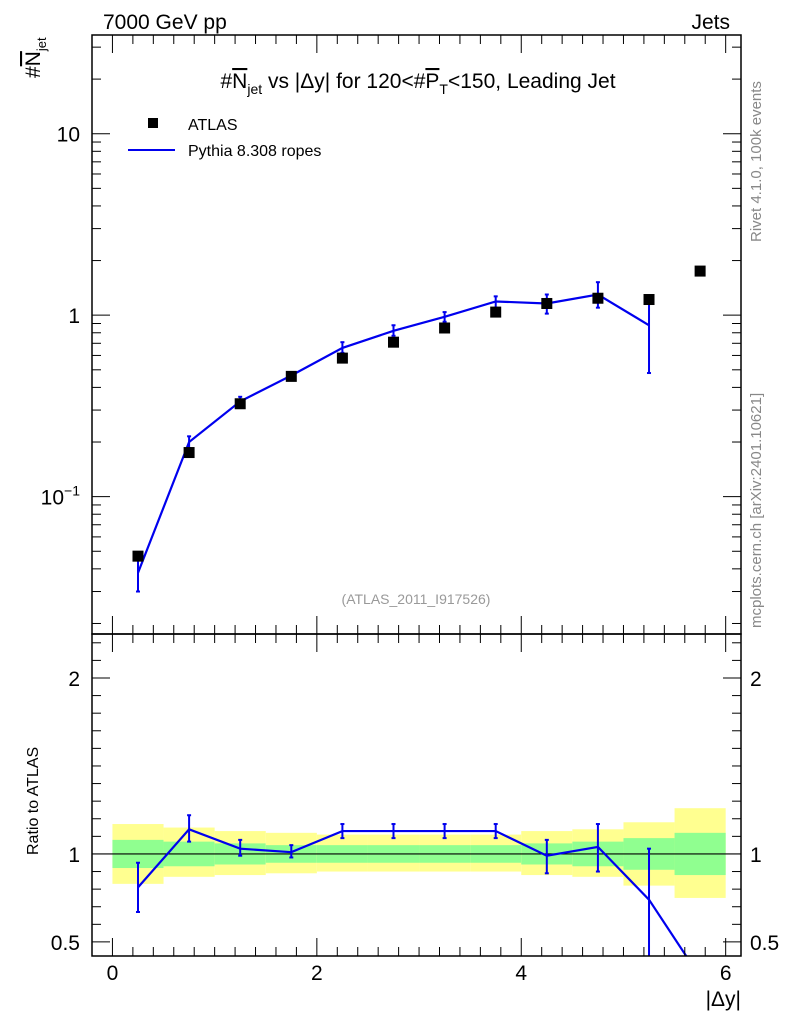 The height and width of the screenshot is (1024, 786). Describe the element at coordinates (723, 999) in the screenshot. I see `x-axis-label: |Δy|` at that location.